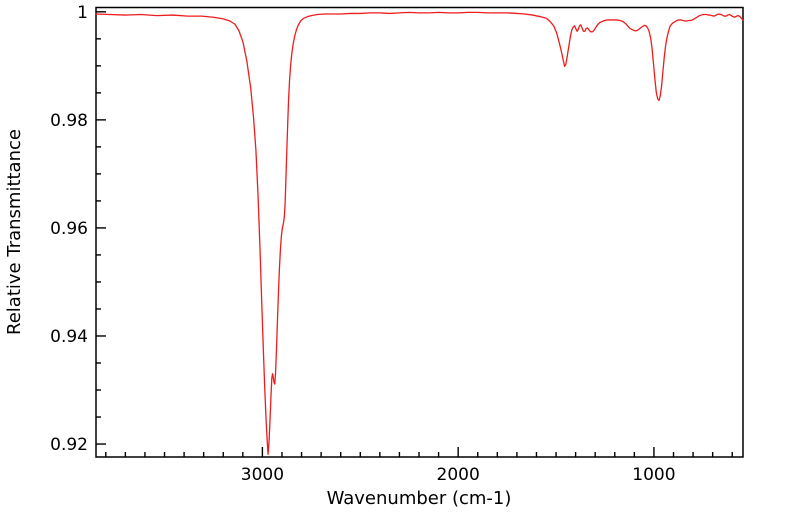  Describe the element at coordinates (69, 121) in the screenshot. I see `y-tick-label: 0.98` at that location.